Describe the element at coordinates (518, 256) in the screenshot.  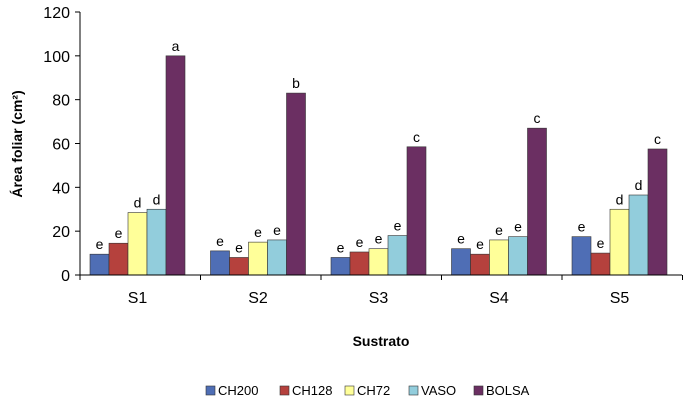
I see `bar-vaso-s4` at that location.